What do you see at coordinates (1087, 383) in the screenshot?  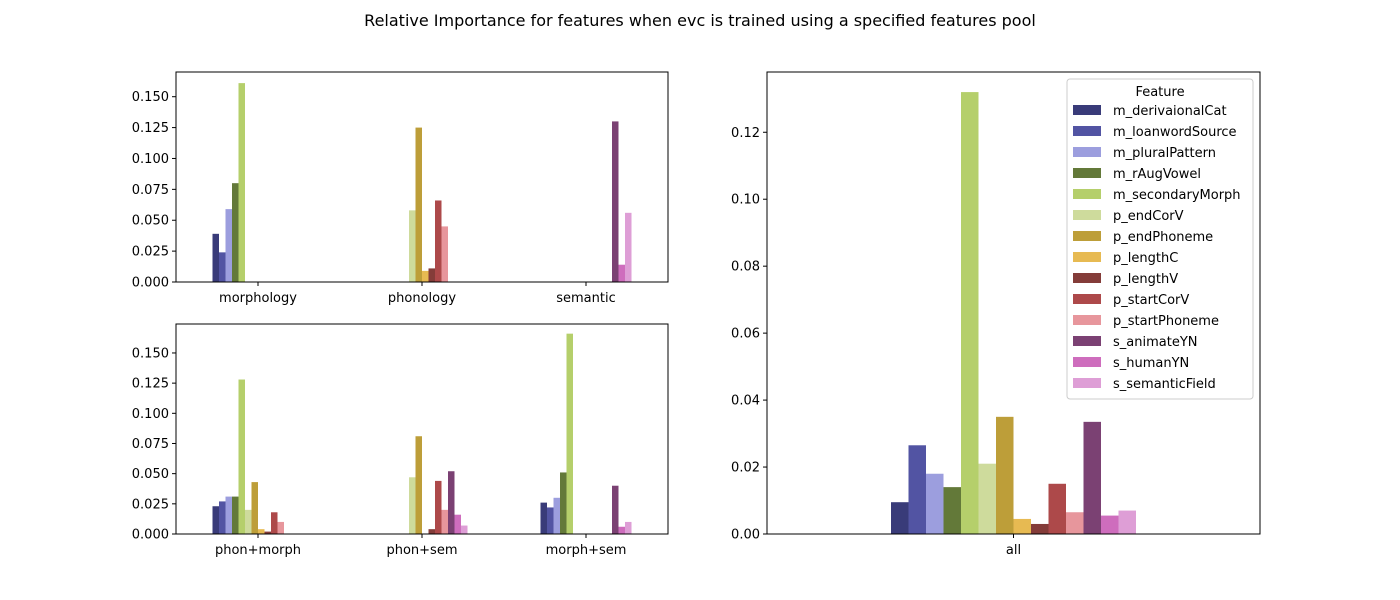 I see `legend-swatch-s_semanticField` at bounding box center [1087, 383].